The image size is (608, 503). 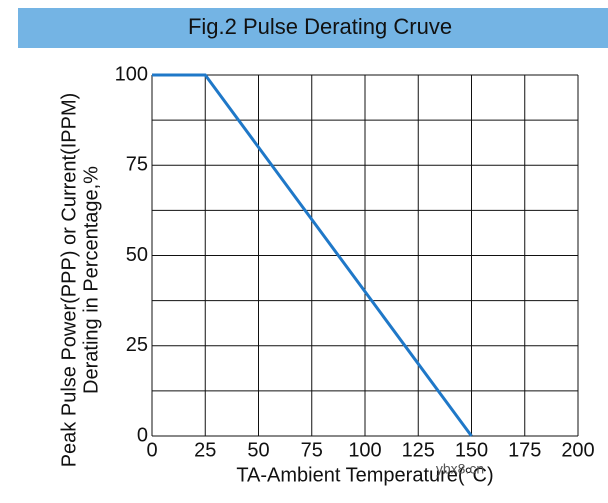 I want to click on x-tick-label: 0, so click(x=151, y=450).